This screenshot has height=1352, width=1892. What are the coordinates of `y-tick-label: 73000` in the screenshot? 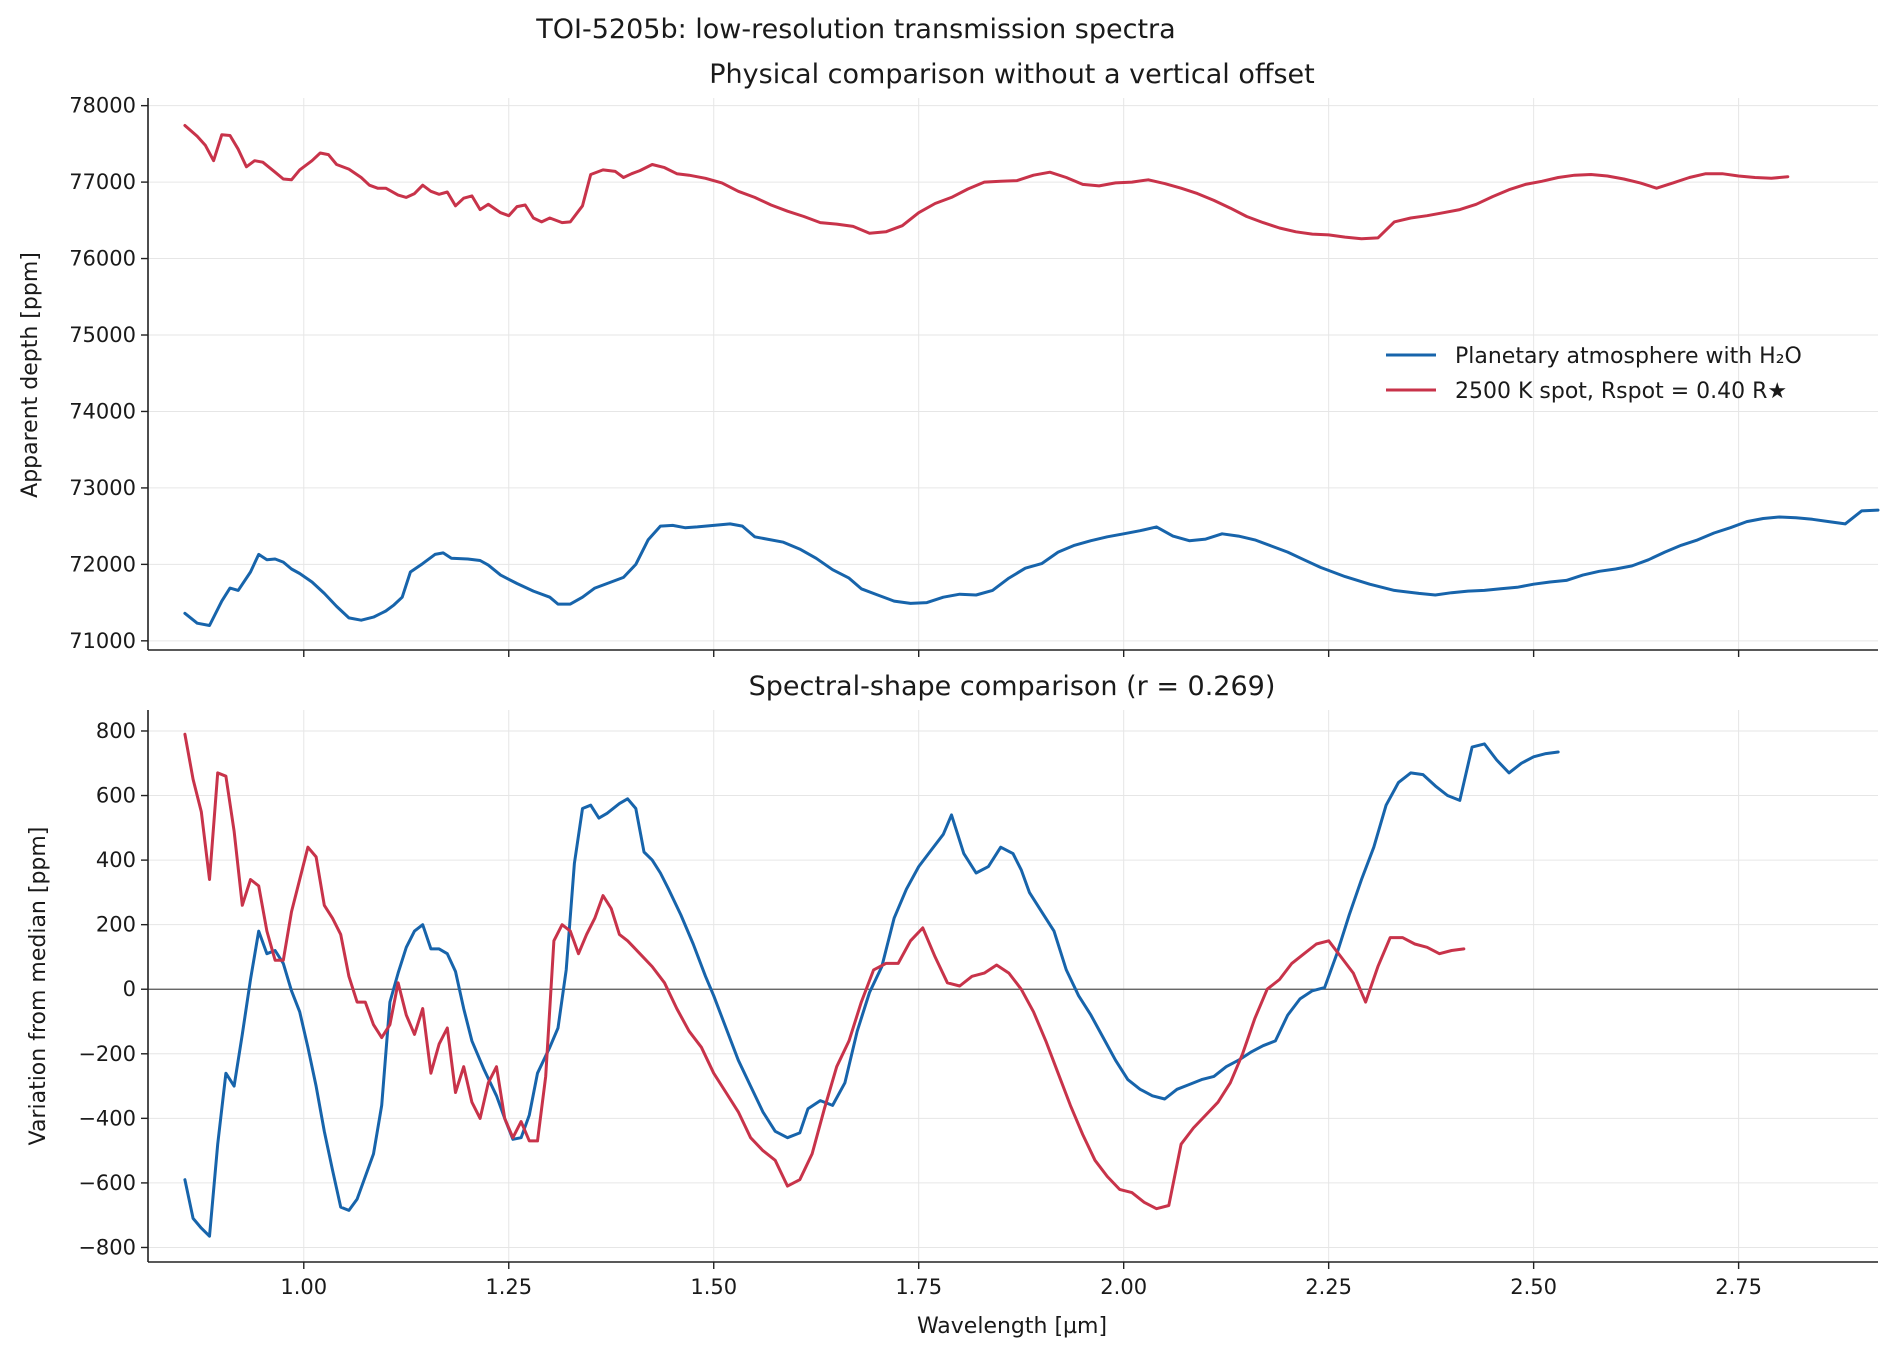 It's located at (102, 488).